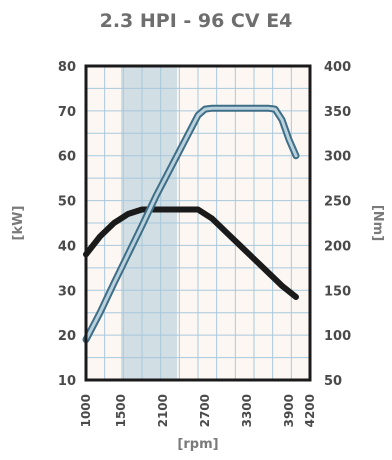 The image size is (392, 460). I want to click on y-left-tick-label: 10, so click(67, 381).